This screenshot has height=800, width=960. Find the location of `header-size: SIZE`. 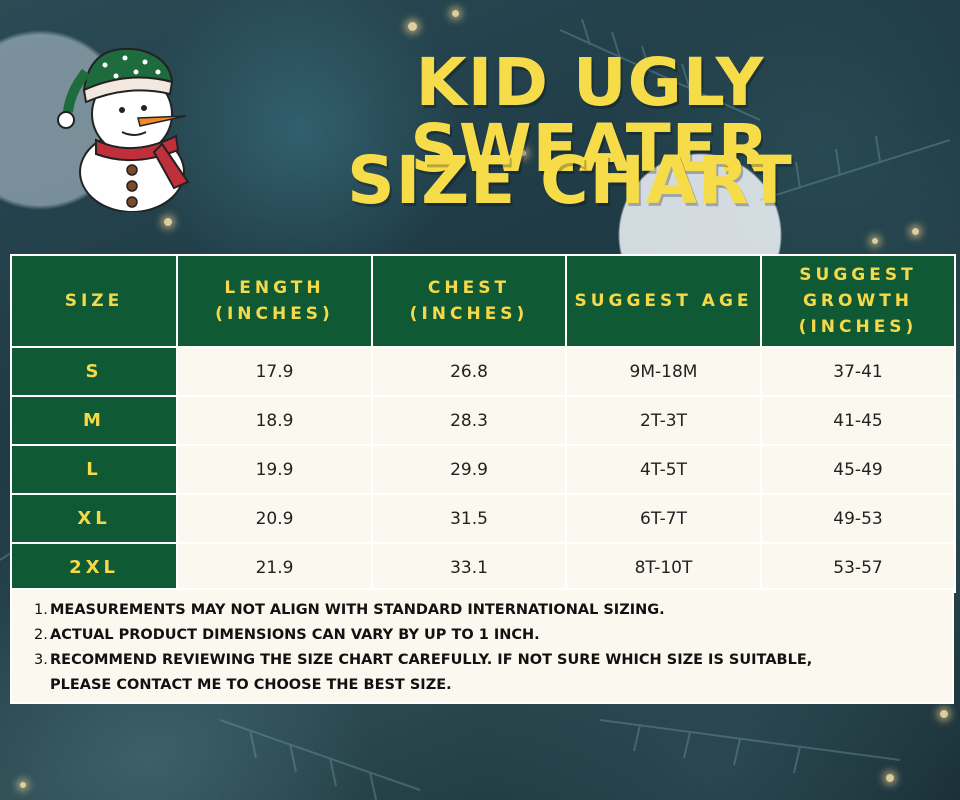

header-size: SIZE is located at coordinates (94, 301).